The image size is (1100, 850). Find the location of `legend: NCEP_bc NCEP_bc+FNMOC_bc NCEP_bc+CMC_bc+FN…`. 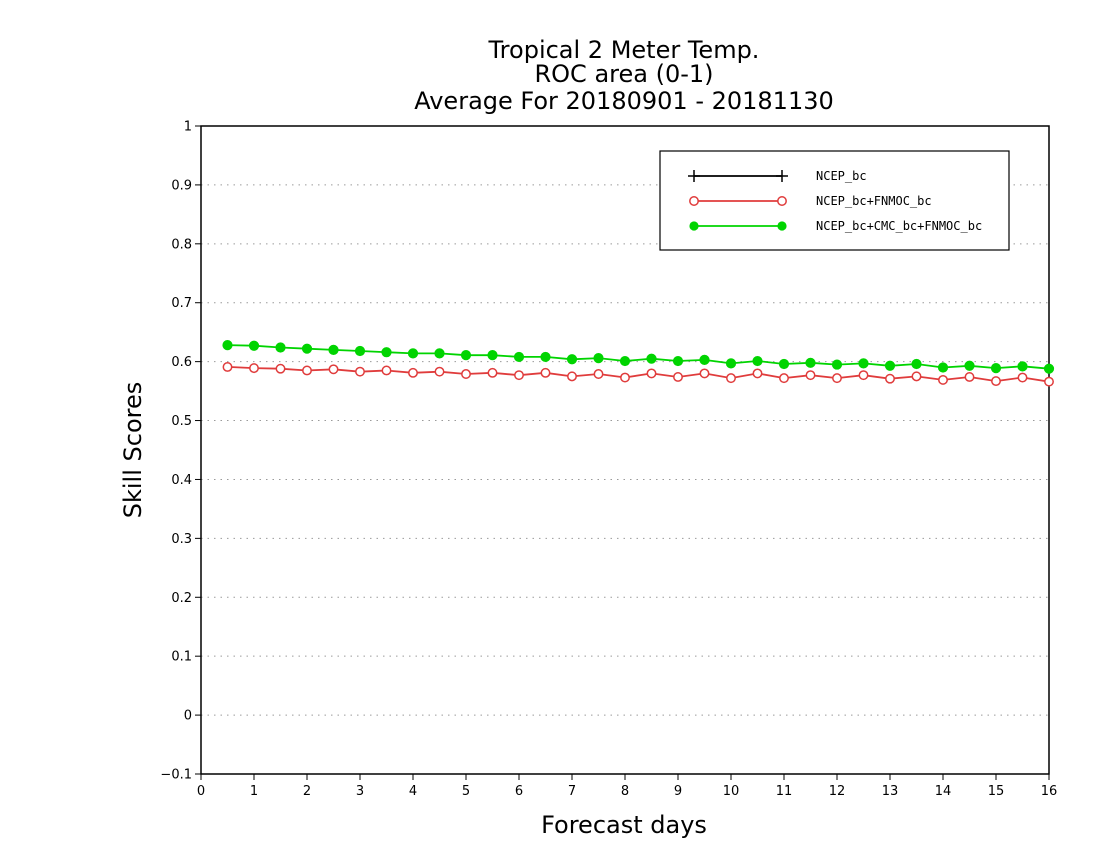

legend: NCEP_bc NCEP_bc+FNMOC_bc NCEP_bc+CMC_bc+FN… is located at coordinates (834, 200).